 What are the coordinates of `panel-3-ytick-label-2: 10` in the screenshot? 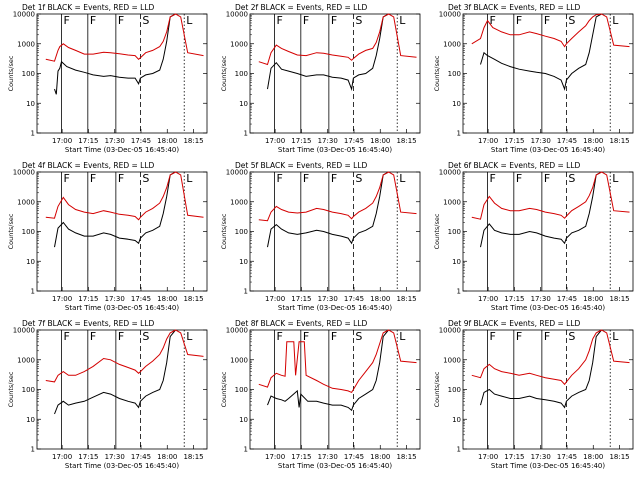 It's located at (456, 104).